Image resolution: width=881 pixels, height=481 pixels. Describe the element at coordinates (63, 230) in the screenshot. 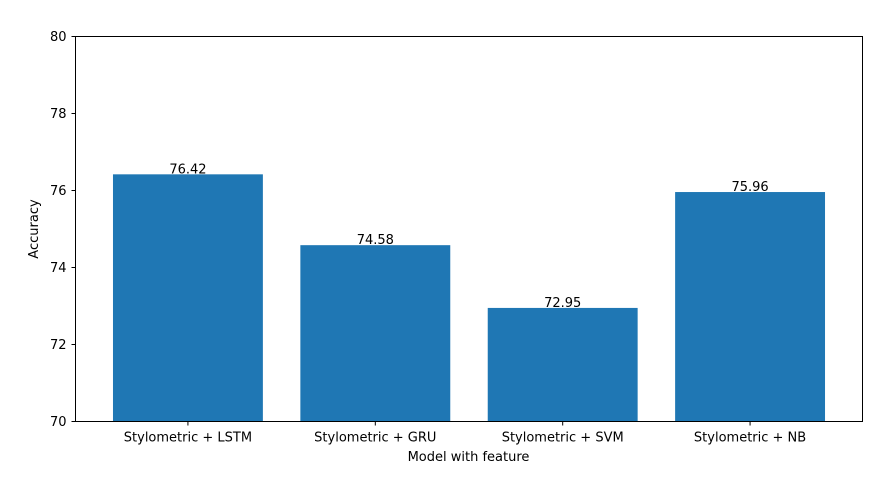

I see `y-axis-ticks: 70 72 74 76 78 80` at that location.